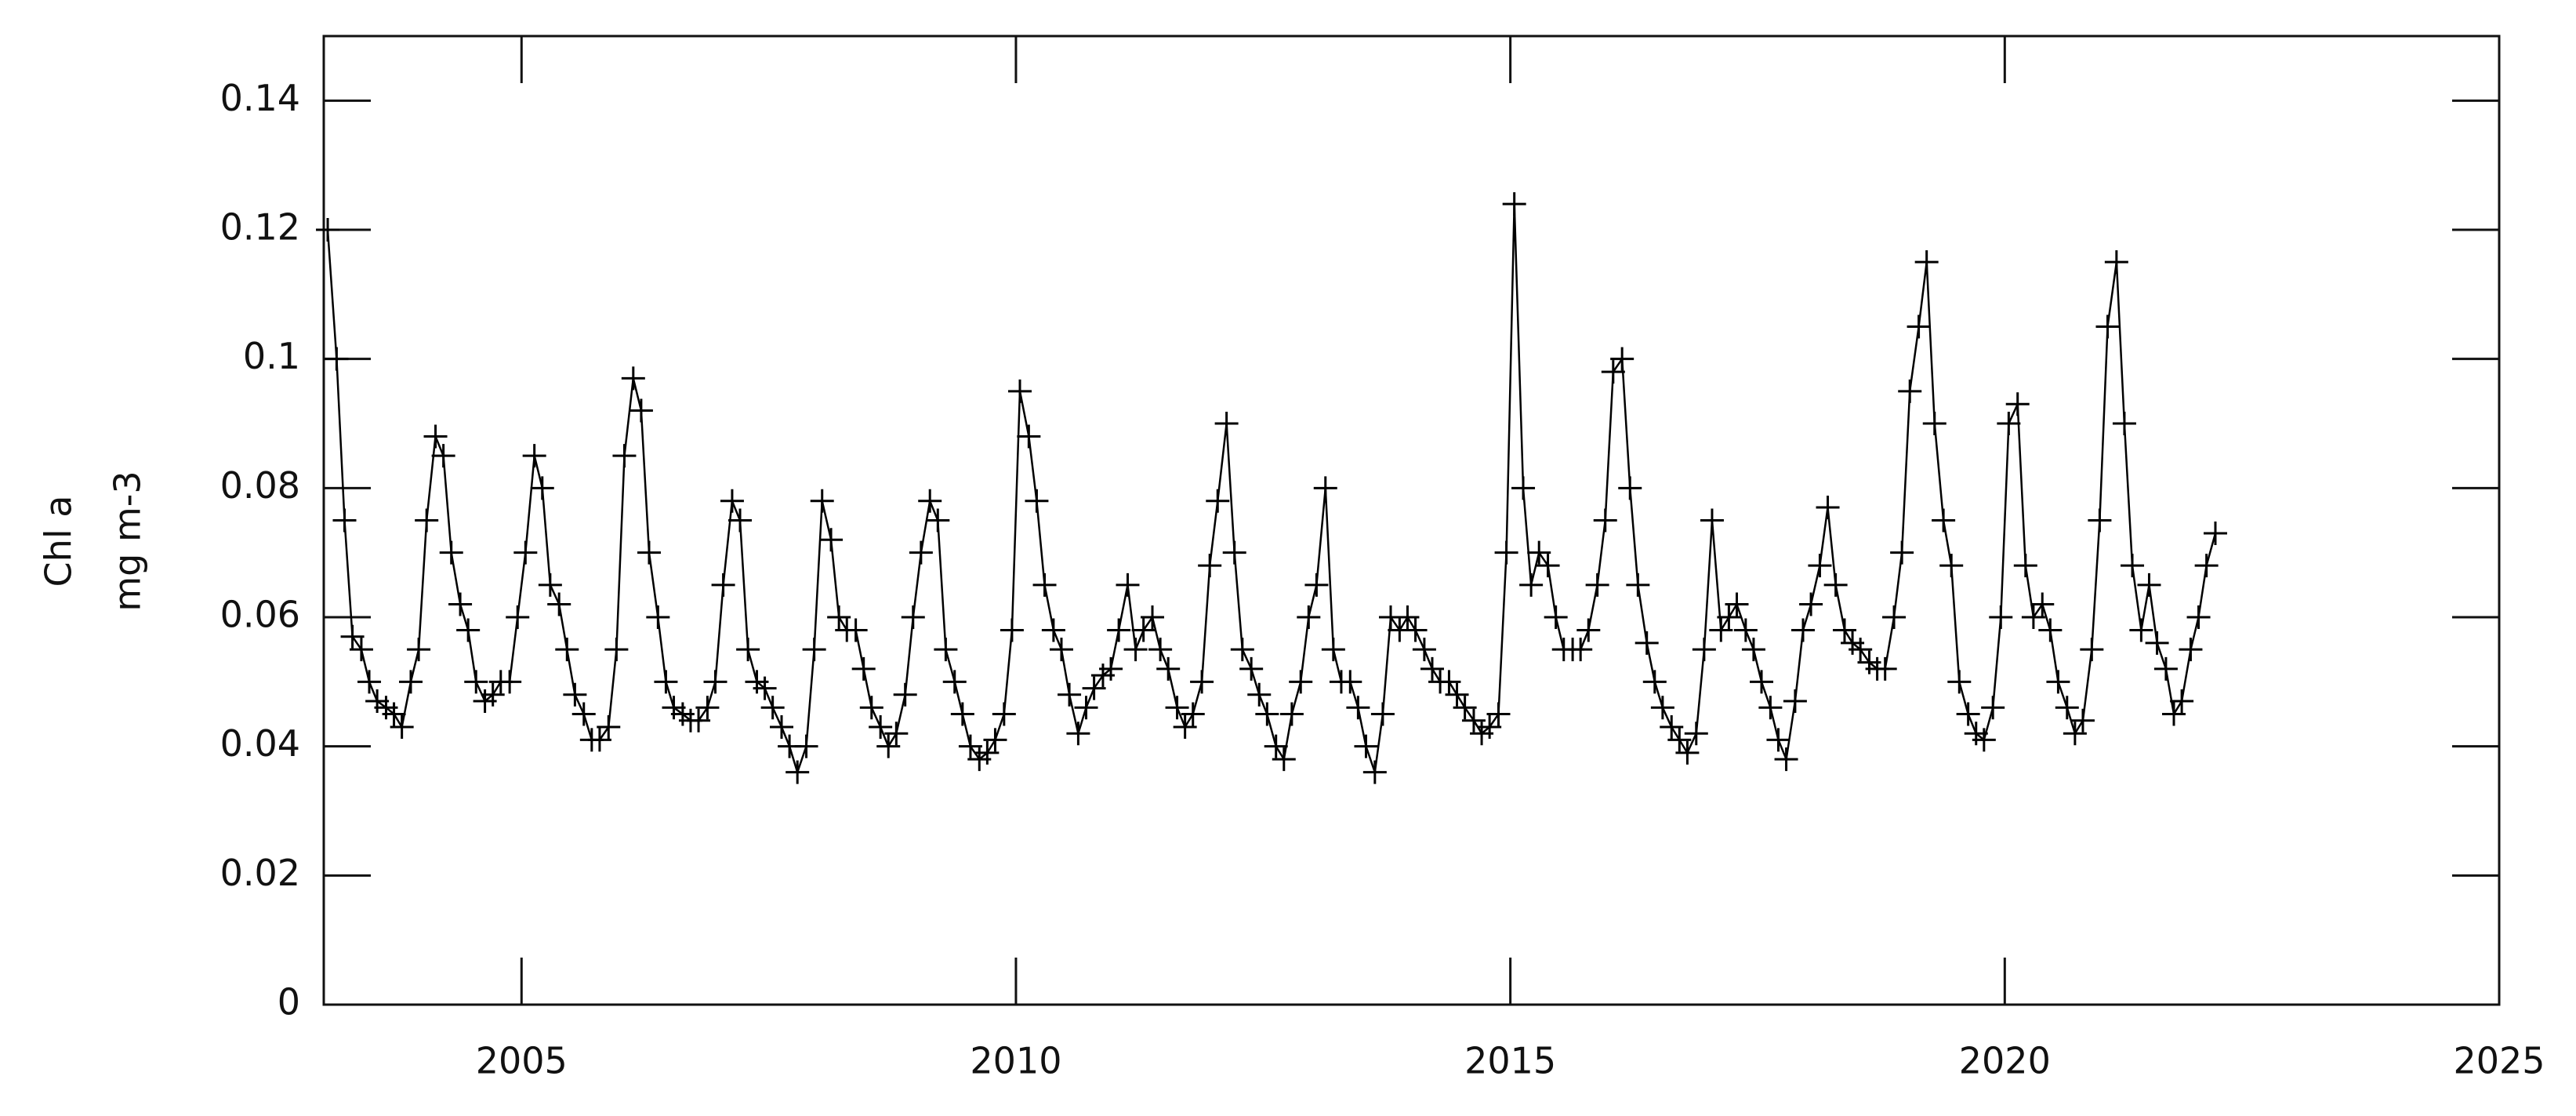 This screenshot has width=2576, height=1116. What do you see at coordinates (522, 1061) in the screenshot?
I see `x-tick-label: 2005` at bounding box center [522, 1061].